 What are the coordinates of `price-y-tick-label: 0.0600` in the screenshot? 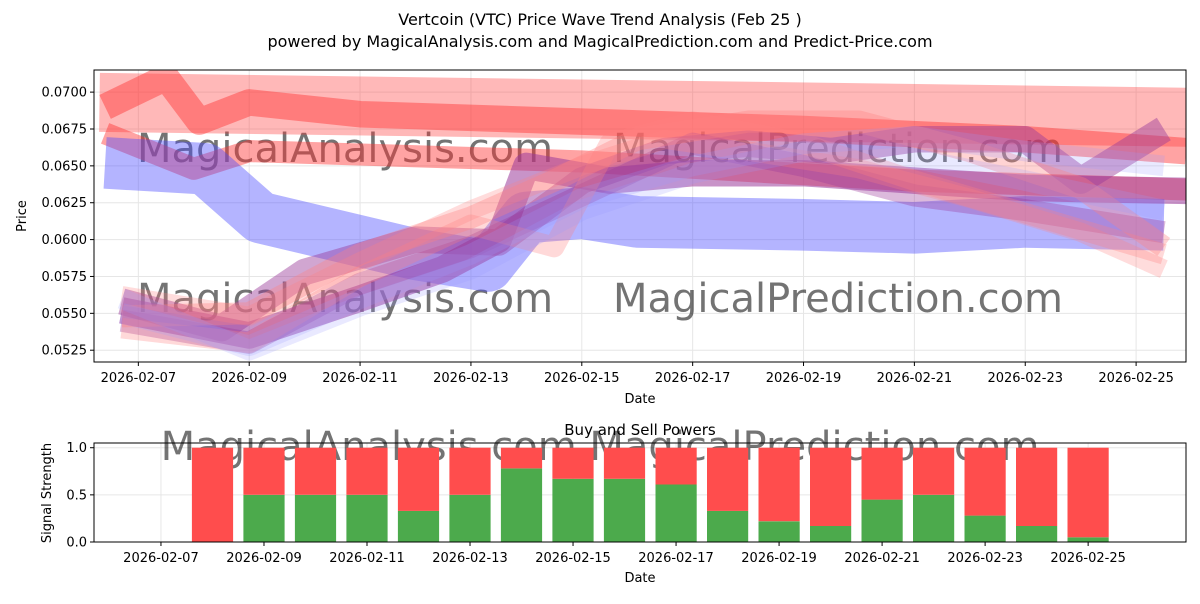 It's located at (65, 240).